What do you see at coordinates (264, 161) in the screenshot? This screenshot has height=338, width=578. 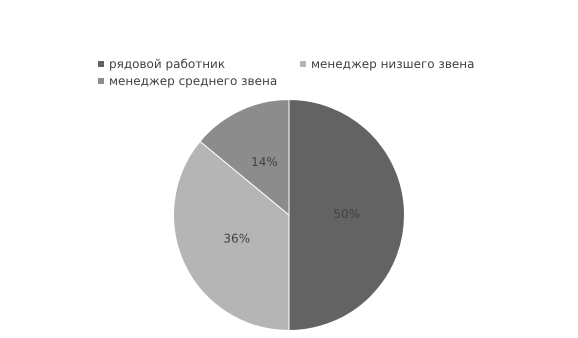 I see `data-label: 14%` at bounding box center [264, 161].